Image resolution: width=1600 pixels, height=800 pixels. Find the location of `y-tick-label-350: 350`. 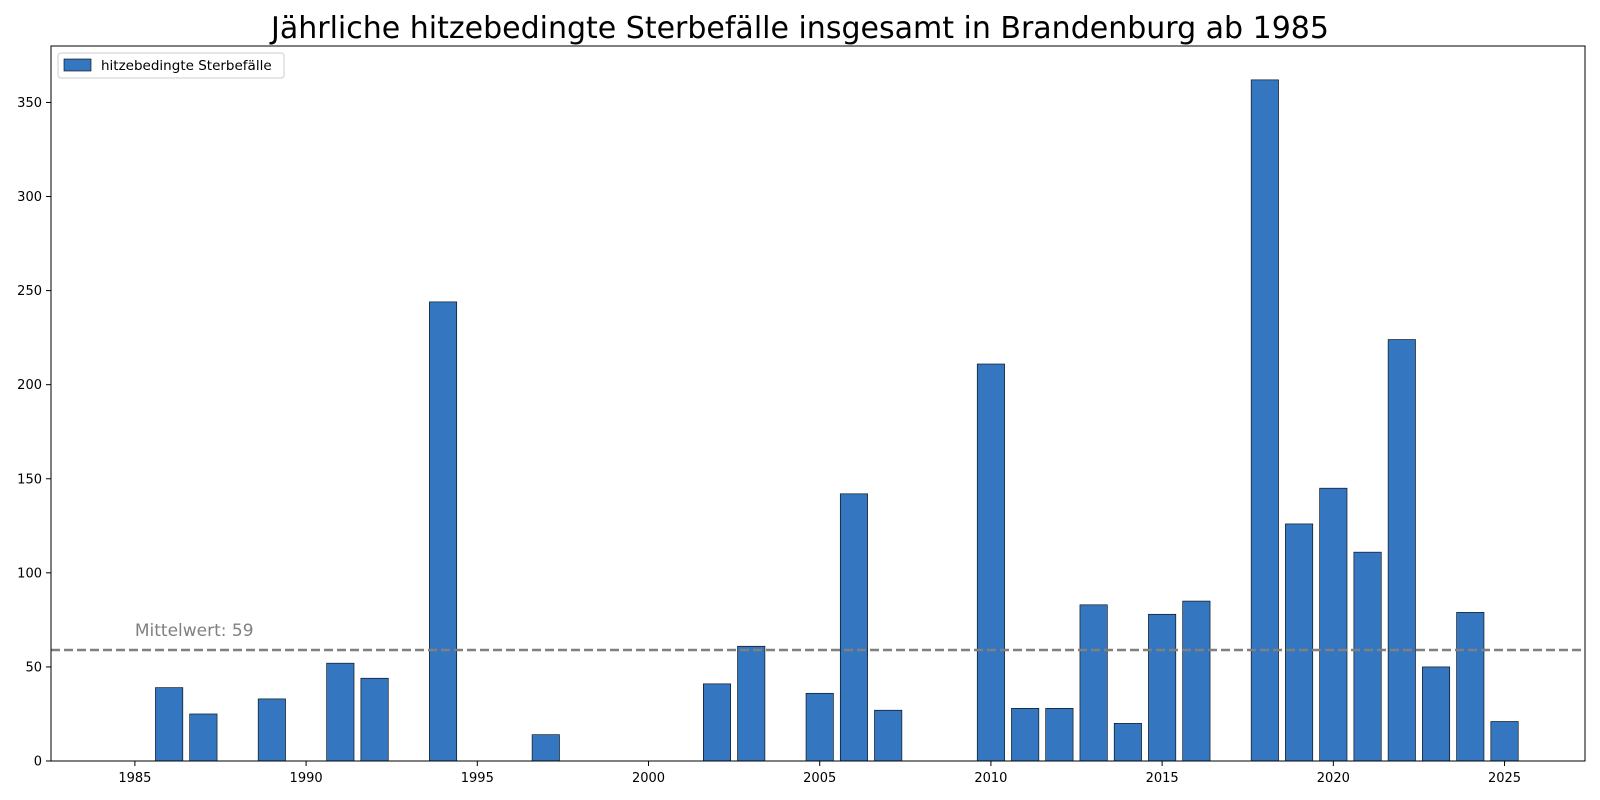

y-tick-label-350: 350 is located at coordinates (29, 103).